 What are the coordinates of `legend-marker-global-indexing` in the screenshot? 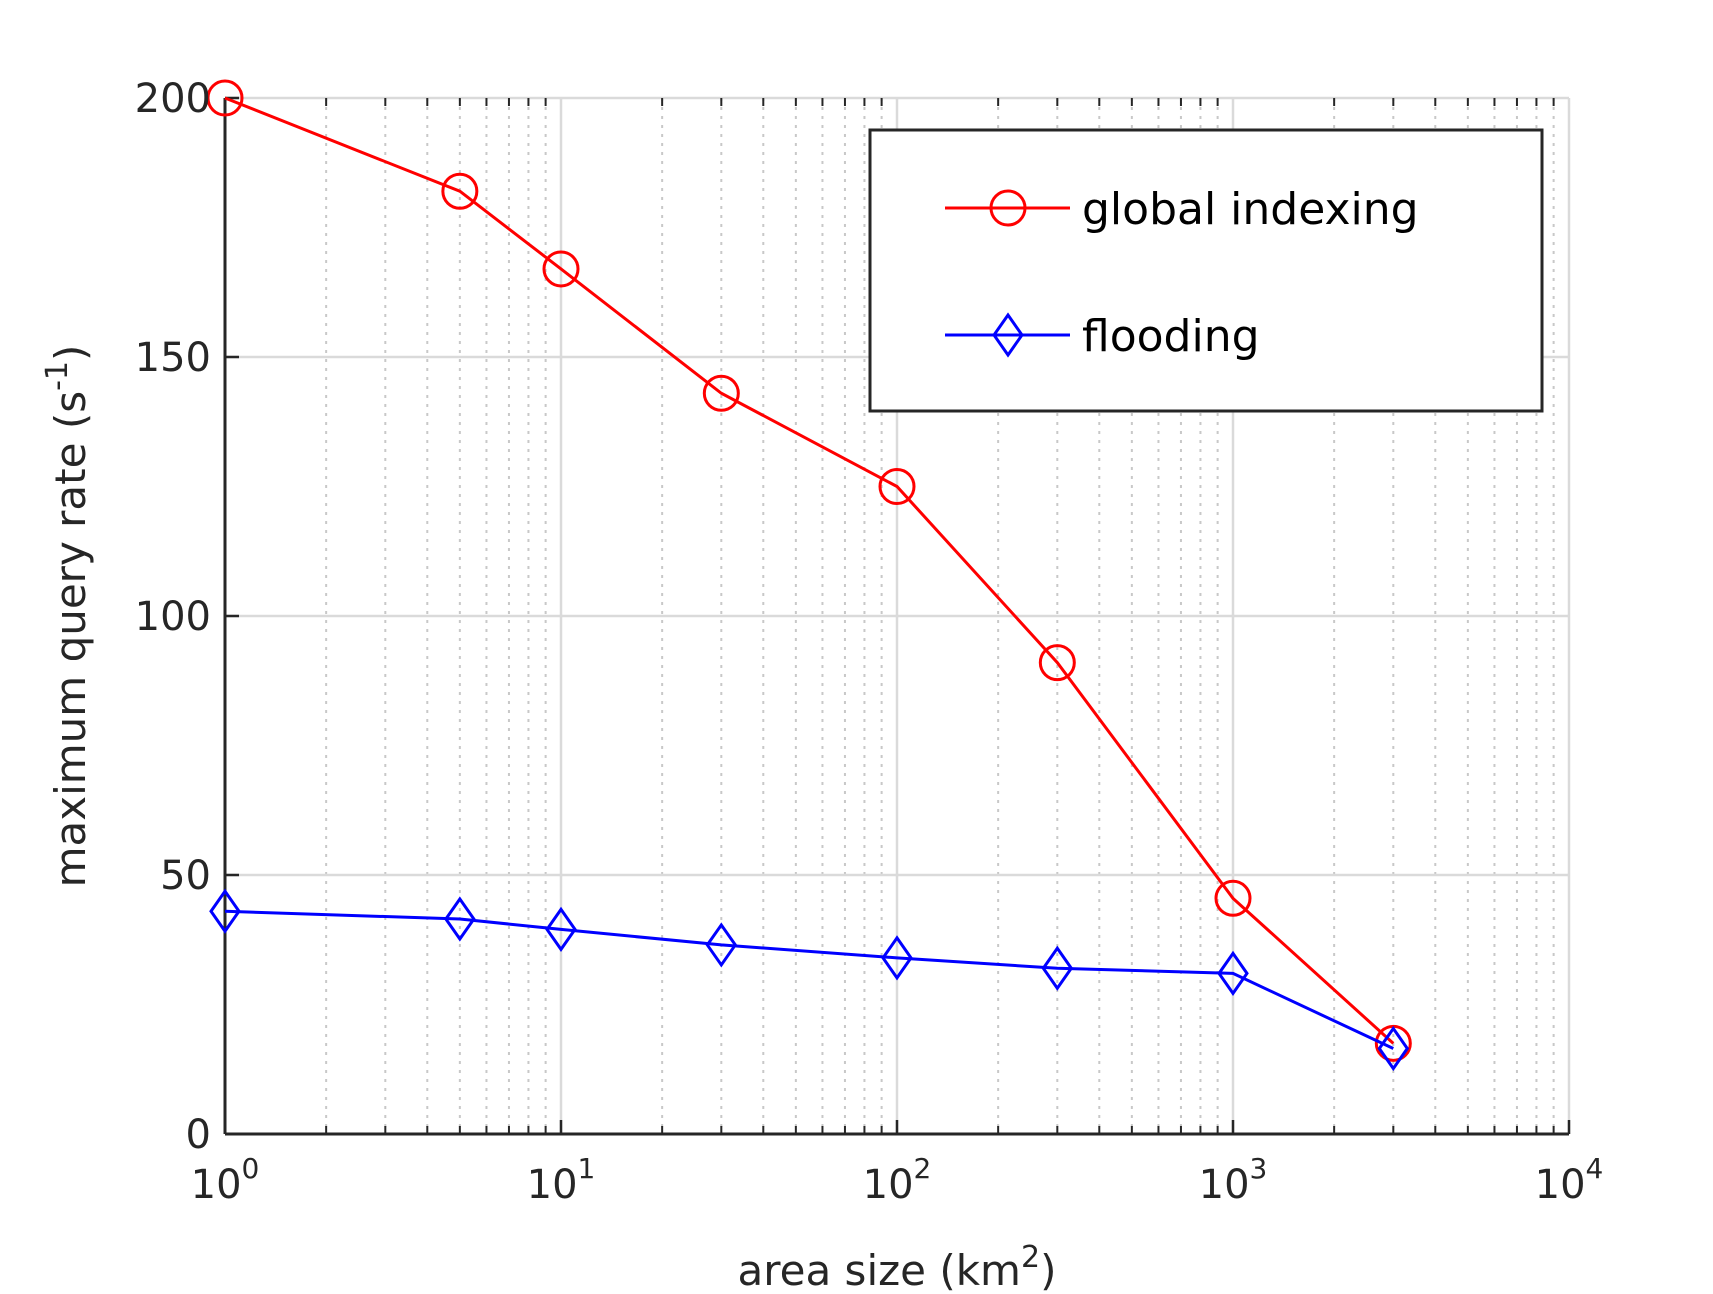 It's located at (1008, 208).